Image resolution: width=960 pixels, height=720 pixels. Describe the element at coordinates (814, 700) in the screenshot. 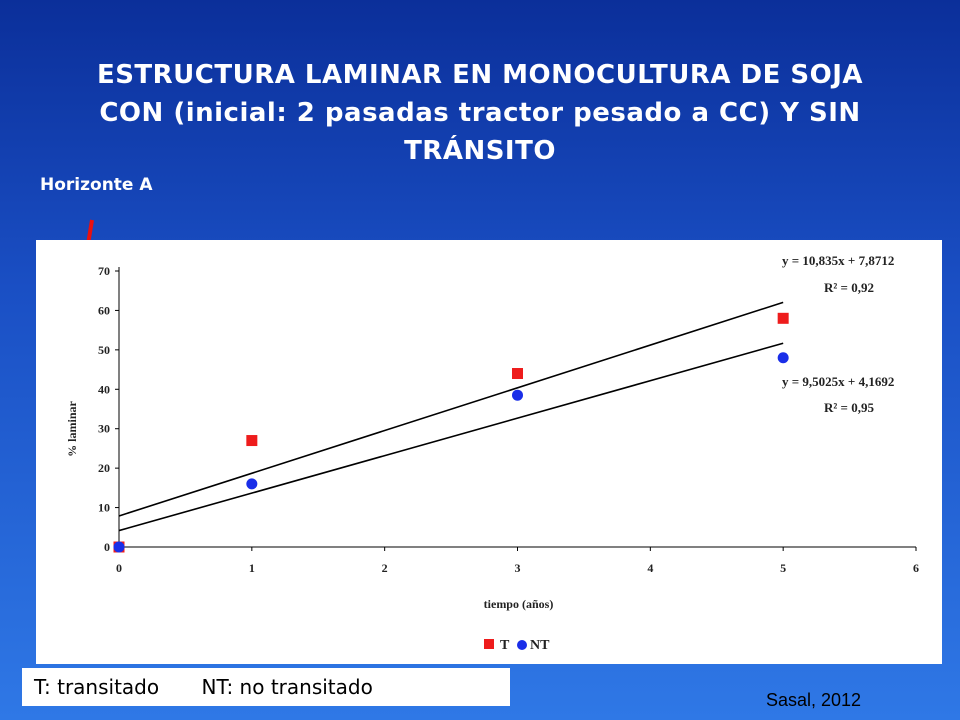

I see `source-citation: Sasal, 2012` at that location.